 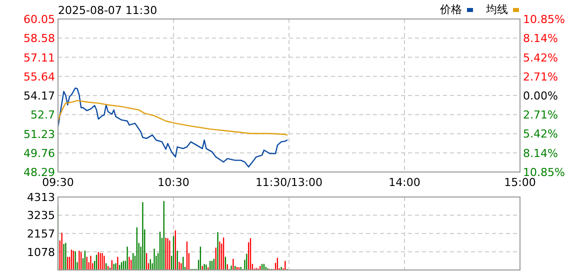 What do you see at coordinates (520, 182) in the screenshot?
I see `x-tick-label: 15:00` at bounding box center [520, 182].